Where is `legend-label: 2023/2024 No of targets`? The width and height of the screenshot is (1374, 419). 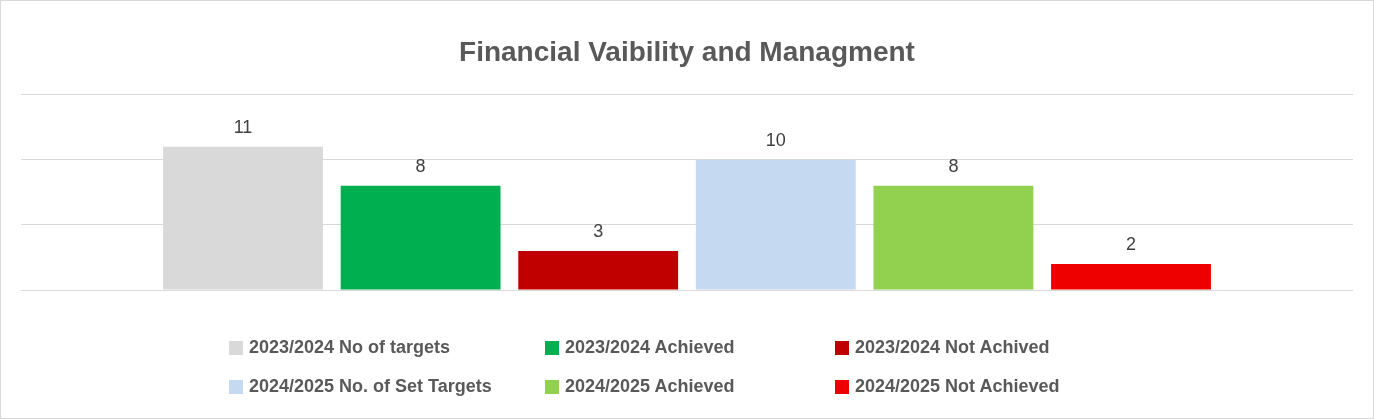
legend-label: 2023/2024 No of targets is located at coordinates (350, 347).